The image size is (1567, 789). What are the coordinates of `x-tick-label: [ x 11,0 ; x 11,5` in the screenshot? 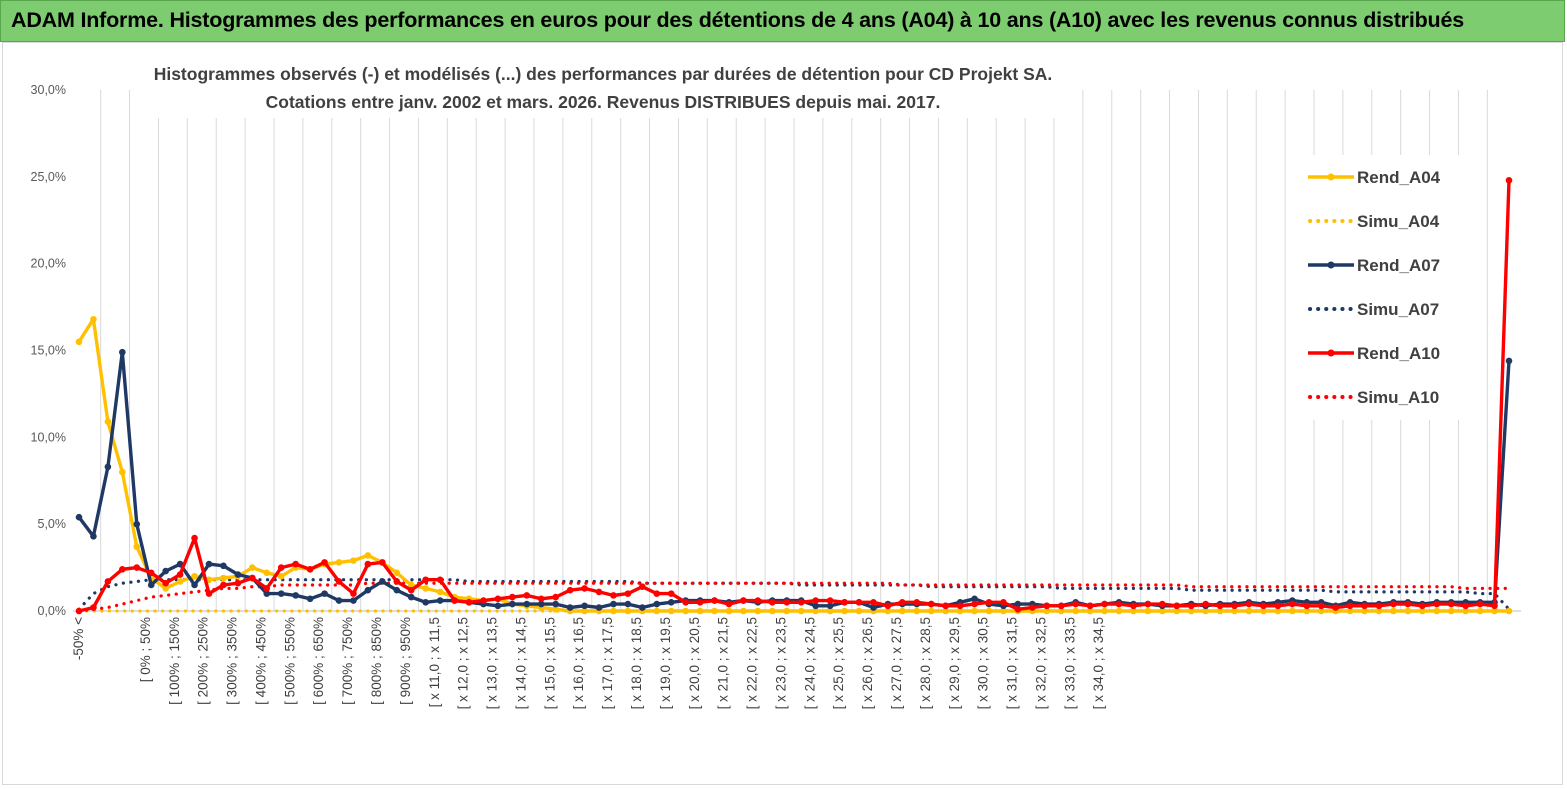 It's located at (434, 662).